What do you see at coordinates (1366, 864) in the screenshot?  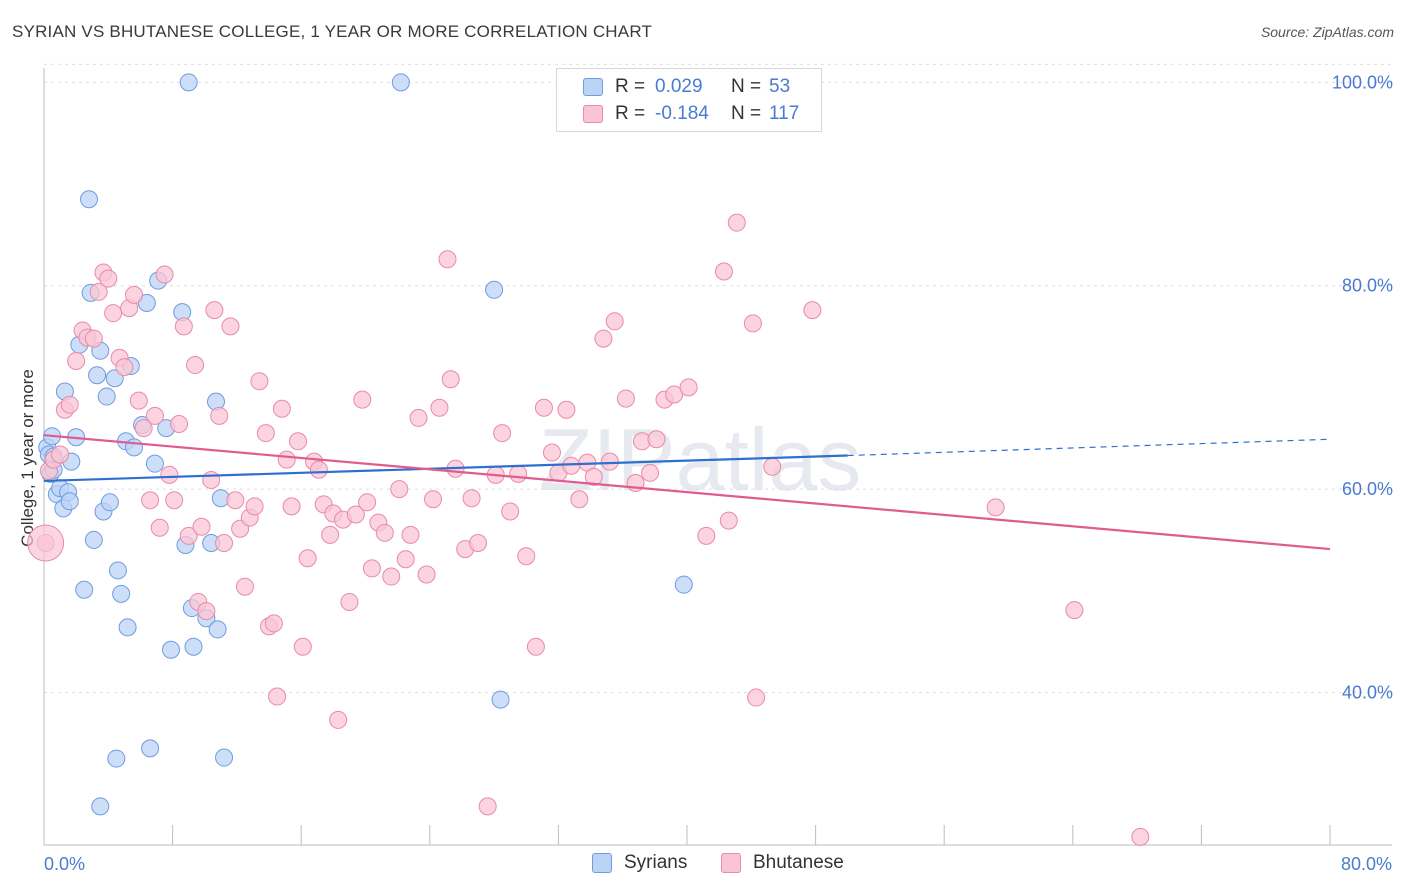 I see `x-tick-label: 80.0%` at bounding box center [1366, 864].